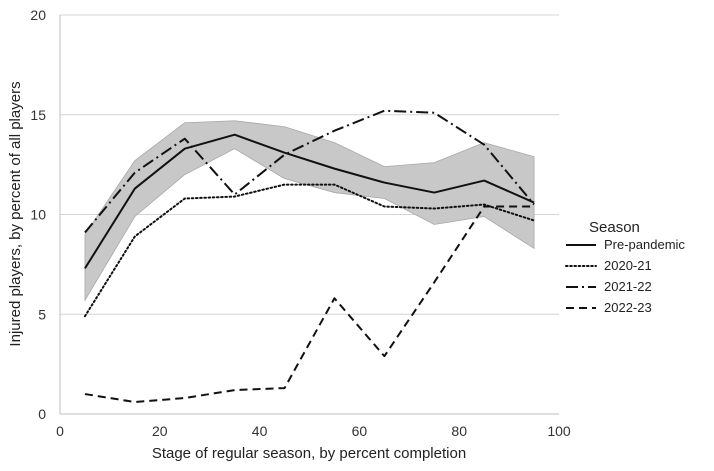 The width and height of the screenshot is (714, 471). What do you see at coordinates (614, 227) in the screenshot?
I see `legend-title: Season` at bounding box center [614, 227].